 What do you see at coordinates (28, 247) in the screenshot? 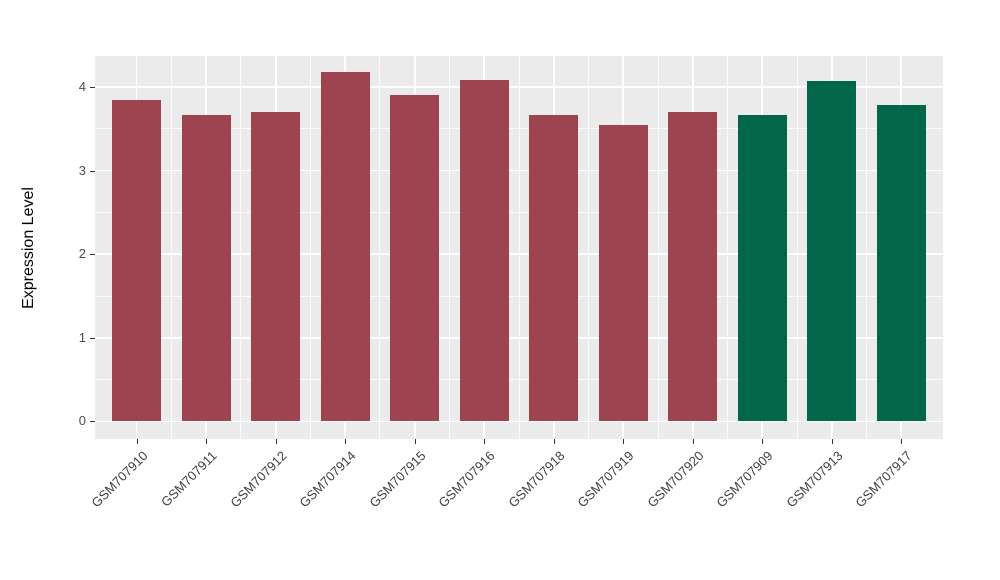
I see `y-axis-title: Expression Level` at bounding box center [28, 247].